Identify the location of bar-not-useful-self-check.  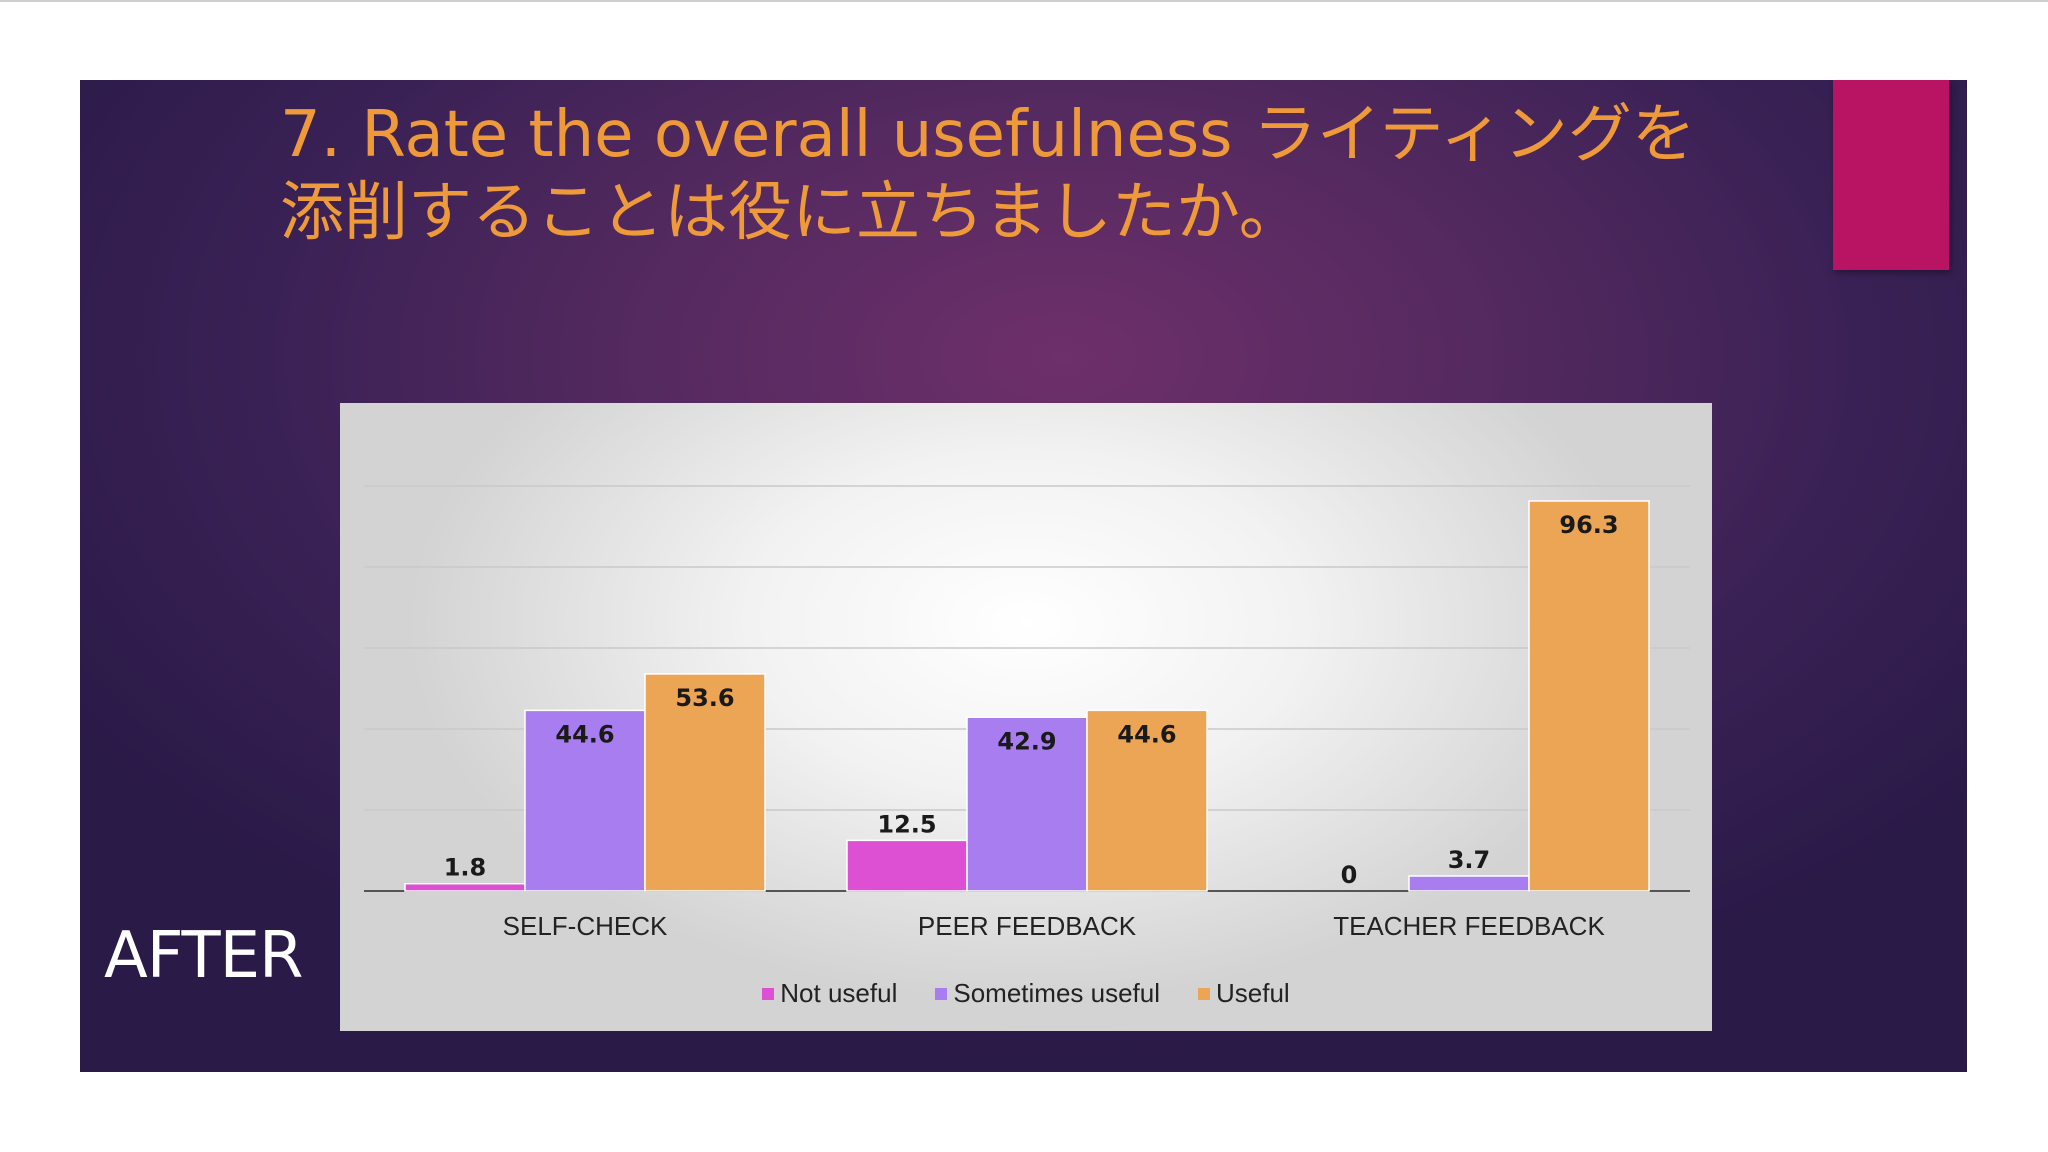
(465, 887).